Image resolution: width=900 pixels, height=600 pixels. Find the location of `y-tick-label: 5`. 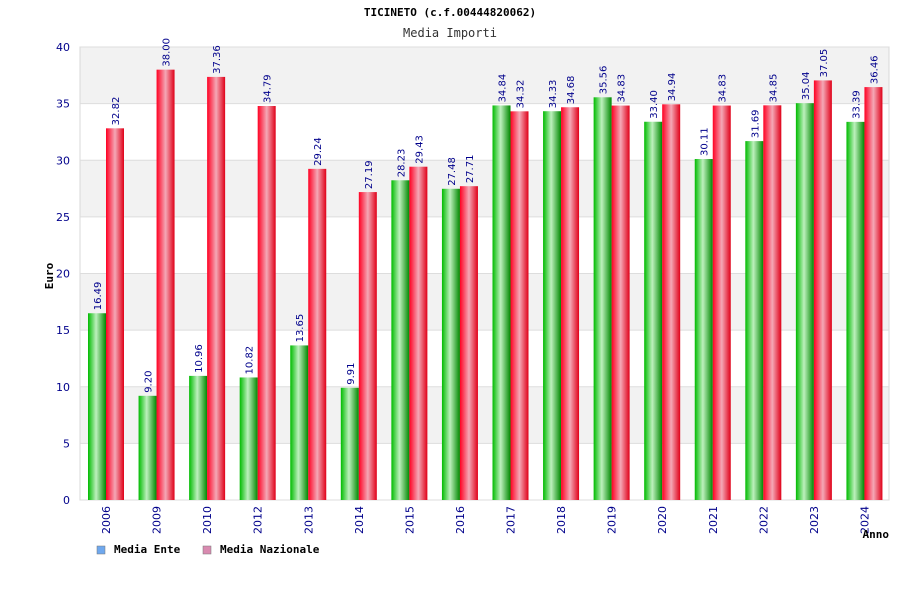

y-tick-label: 5 is located at coordinates (66, 443).